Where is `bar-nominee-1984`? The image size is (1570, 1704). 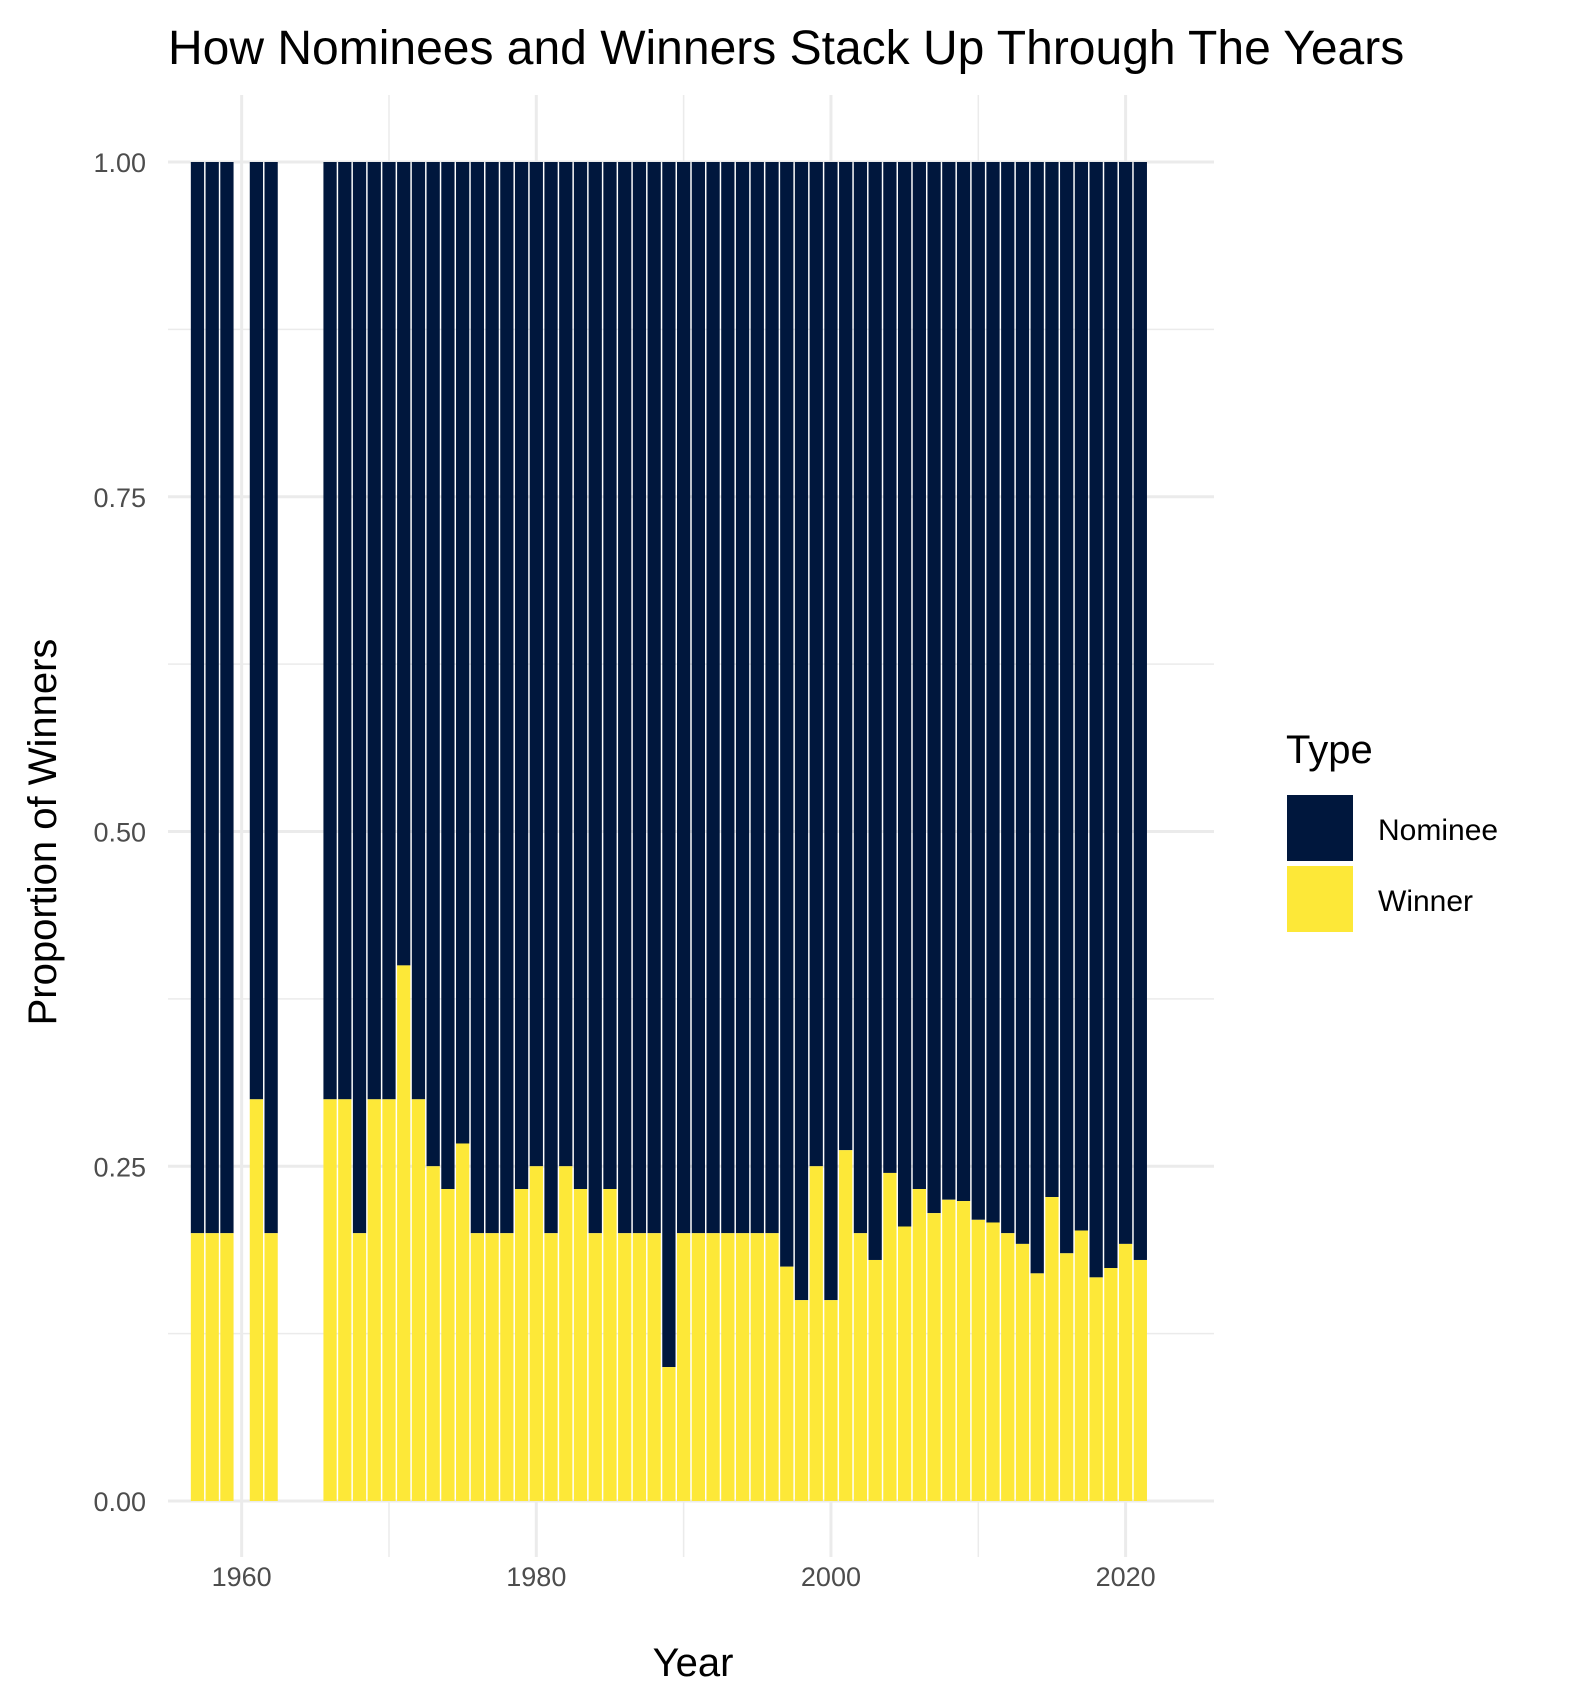
bar-nominee-1984 is located at coordinates (595, 698).